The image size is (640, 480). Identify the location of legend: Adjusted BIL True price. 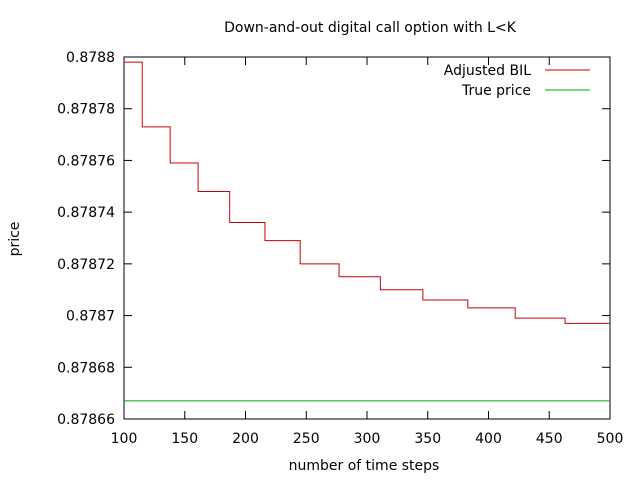
(517, 81).